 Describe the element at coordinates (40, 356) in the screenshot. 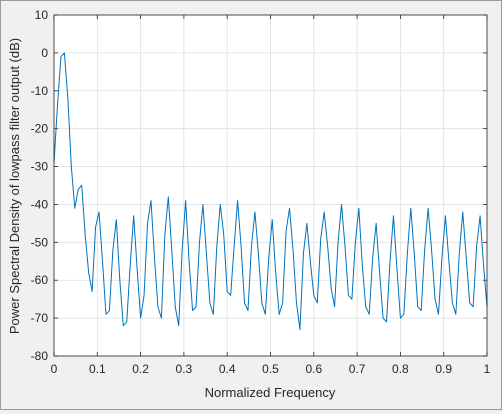

I see `y-tick-label: -80` at that location.